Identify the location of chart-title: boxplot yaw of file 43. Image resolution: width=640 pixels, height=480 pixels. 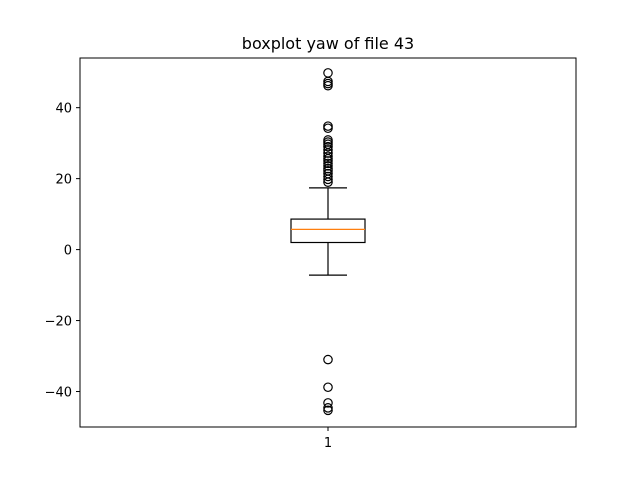
(328, 43).